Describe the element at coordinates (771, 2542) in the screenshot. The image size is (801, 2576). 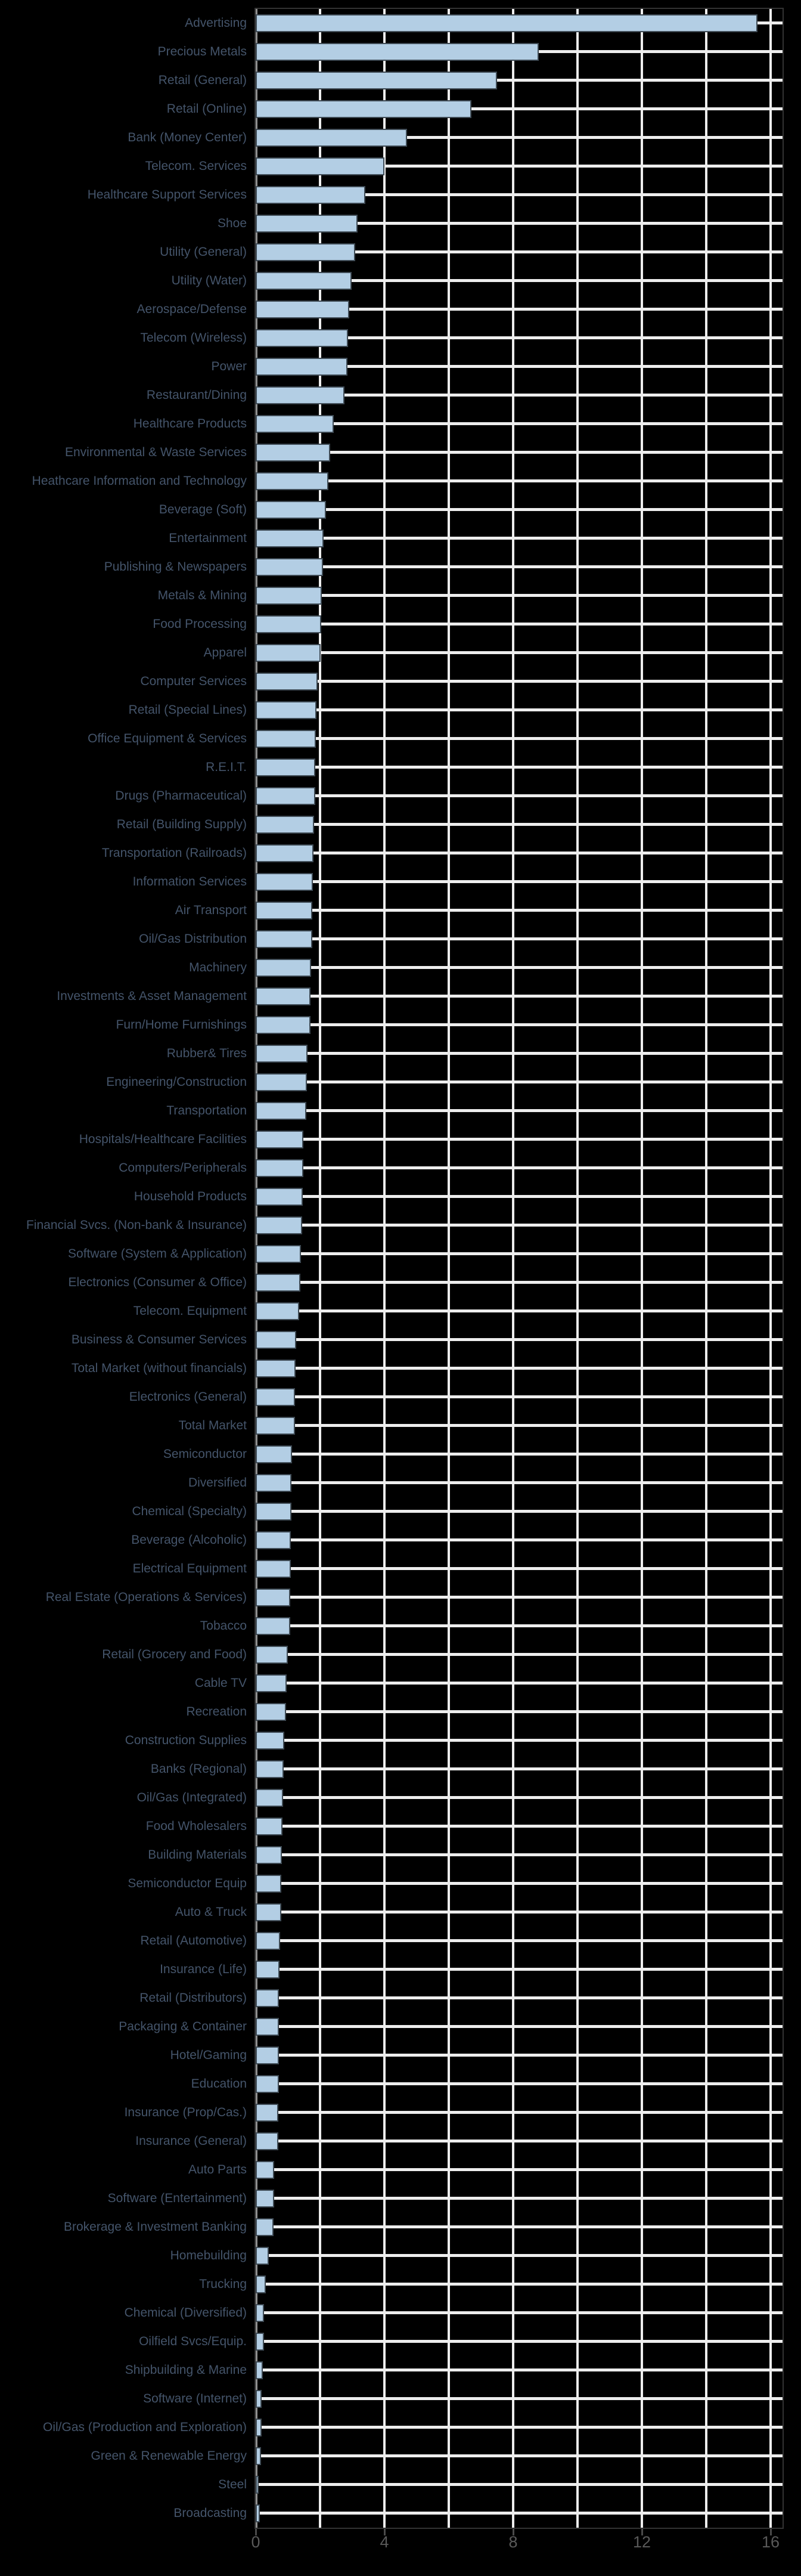
I see `x-tick-label: 16` at that location.